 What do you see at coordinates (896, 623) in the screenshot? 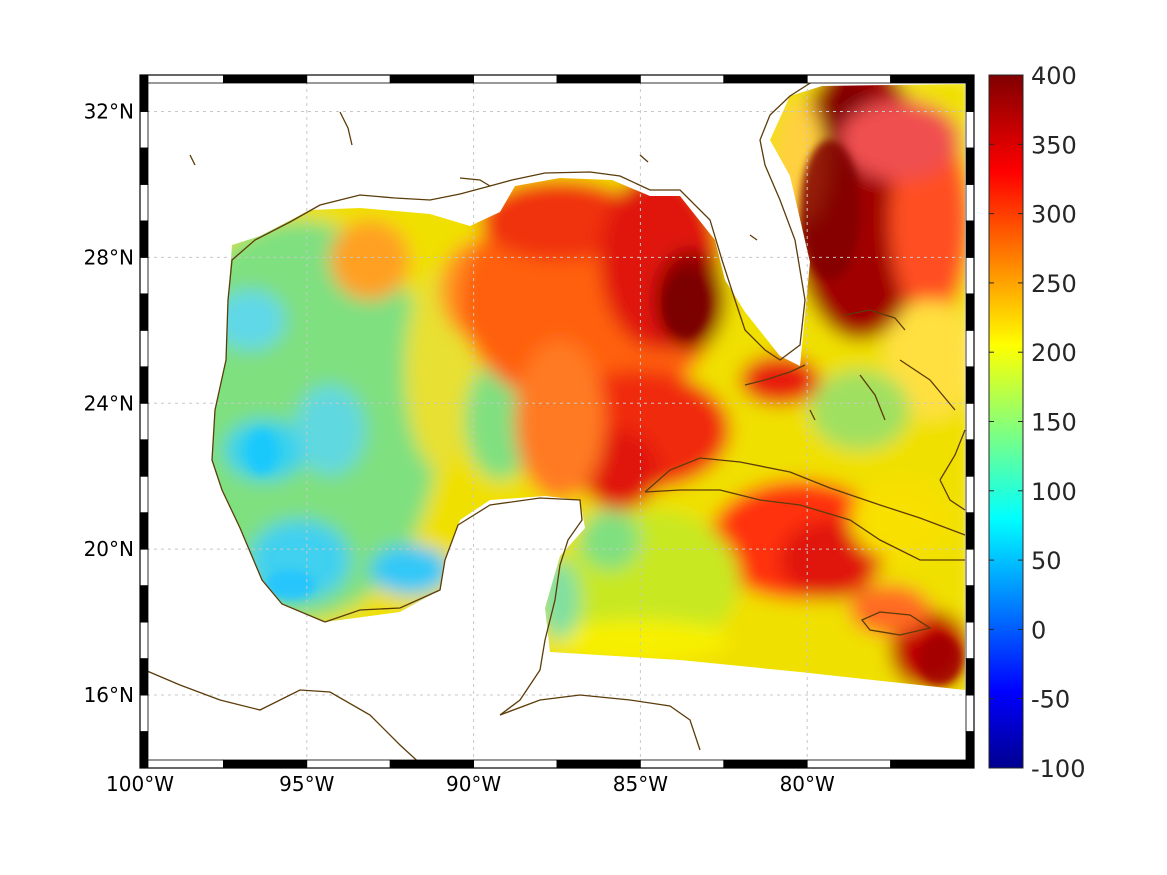
I see `jamaica-coastline` at bounding box center [896, 623].